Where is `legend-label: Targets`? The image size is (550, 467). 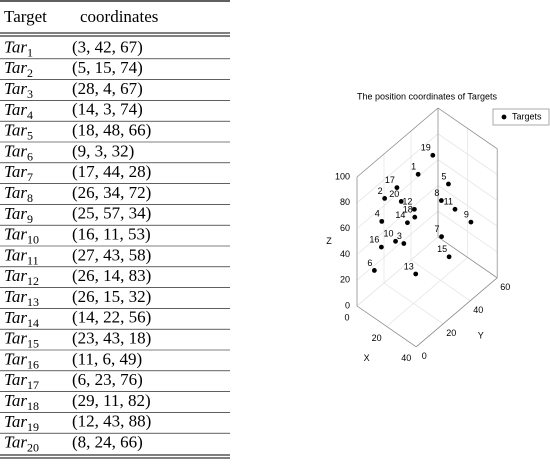 legend-label: Targets is located at coordinates (527, 116).